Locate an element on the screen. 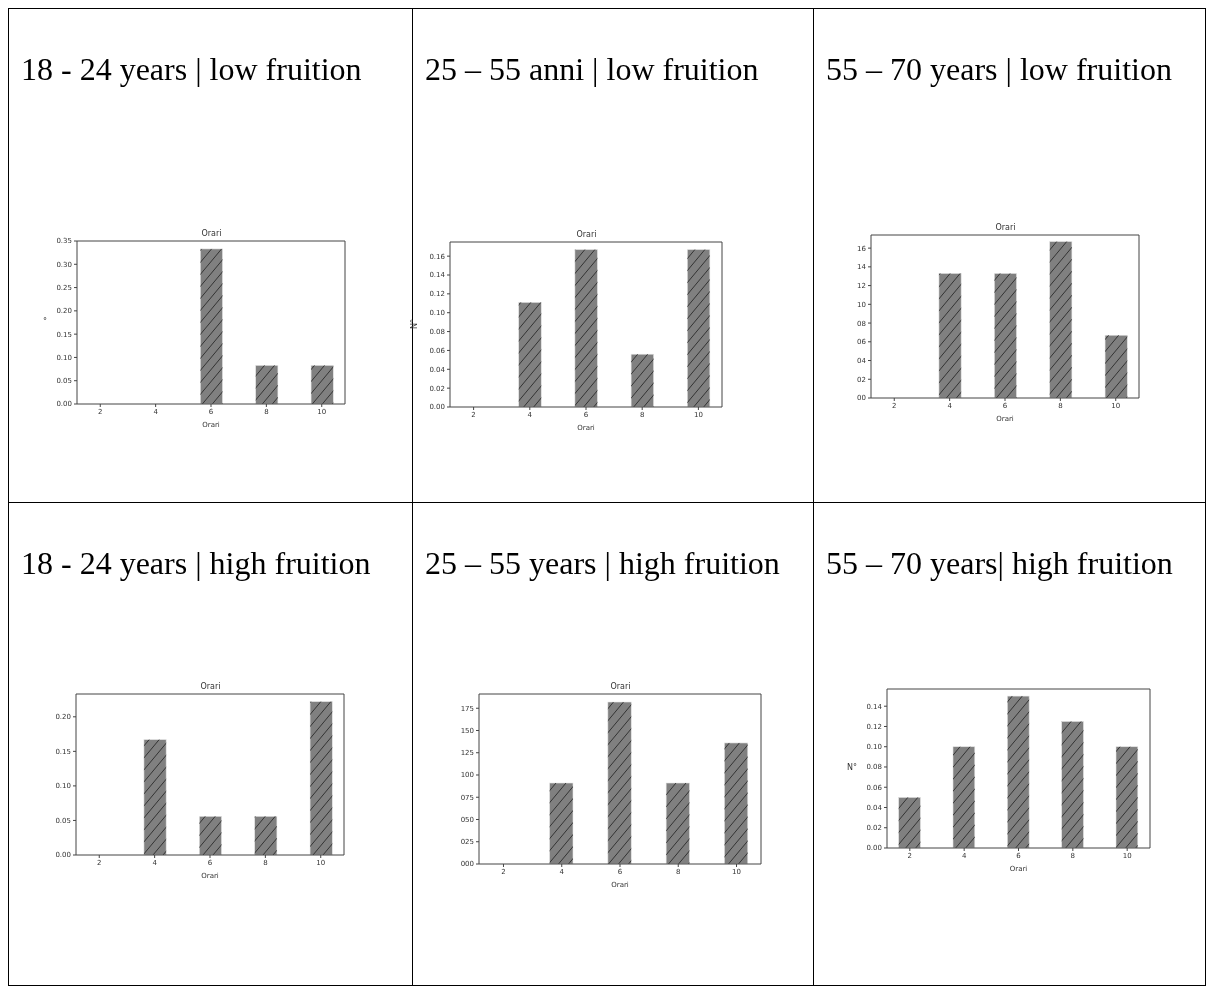 Image resolution: width=1206 pixels, height=989 pixels. chart-title: 25 – 55 years | high fruition is located at coordinates (602, 563).